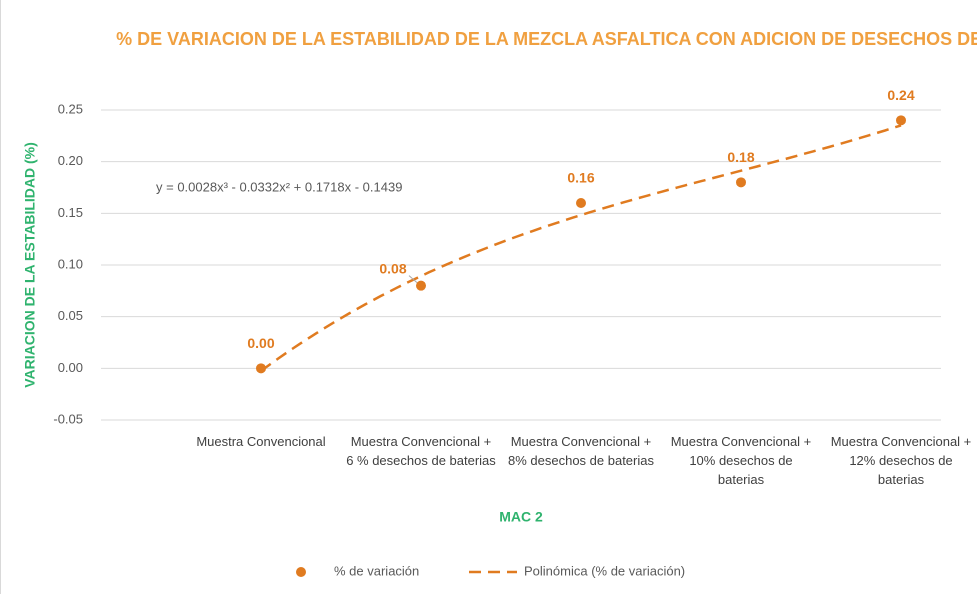 The image size is (977, 594). Describe the element at coordinates (413, 279) in the screenshot. I see `leader-line` at that location.